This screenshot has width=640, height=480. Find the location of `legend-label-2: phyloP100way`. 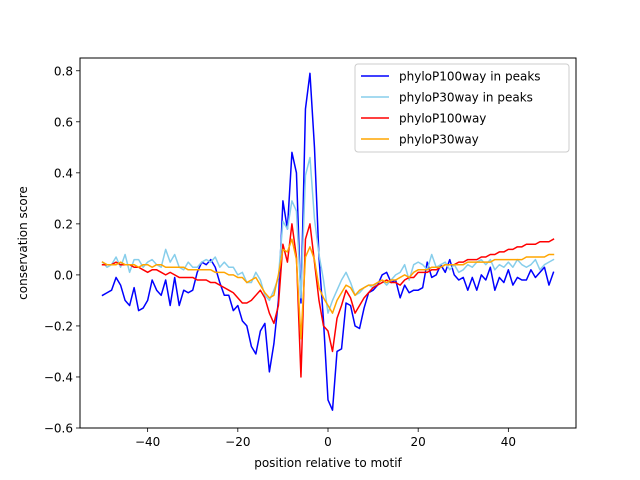

legend-label-2: phyloP100way is located at coordinates (442, 119).